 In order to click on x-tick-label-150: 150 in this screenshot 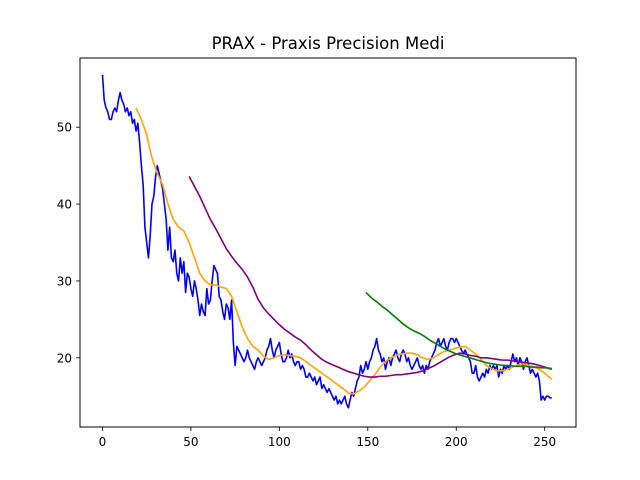, I will do `click(367, 442)`.